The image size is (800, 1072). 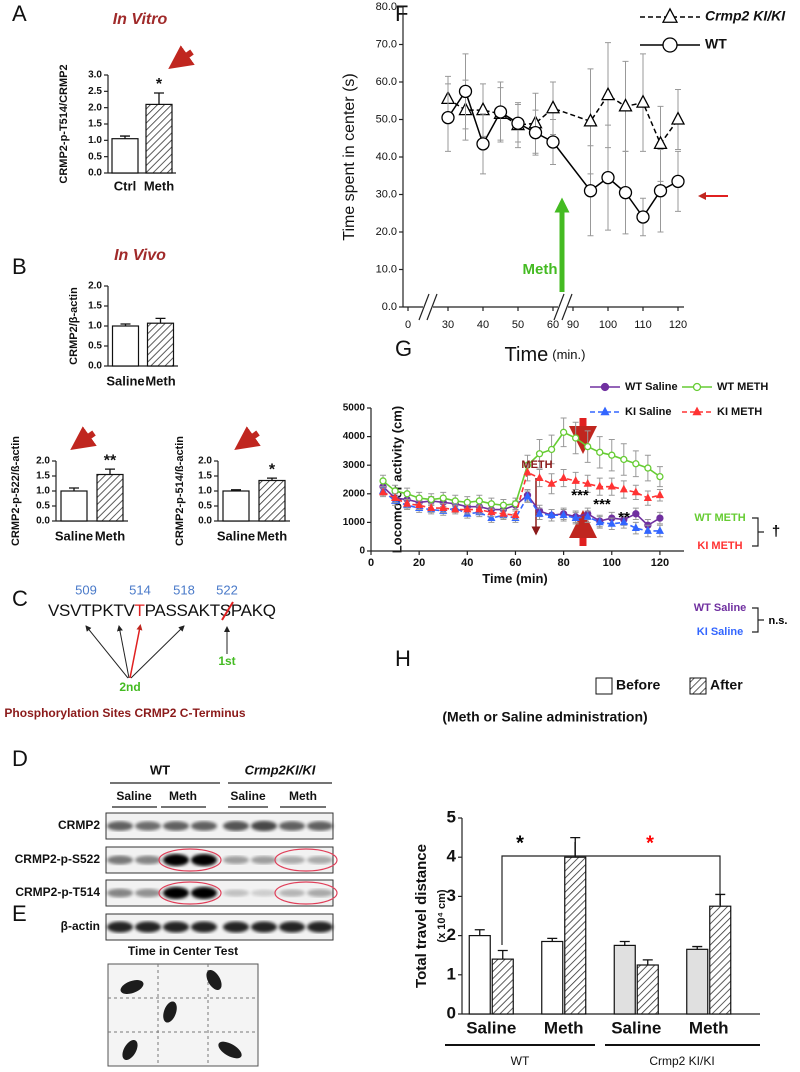 I want to click on chart-title: In Vivo, so click(x=140, y=255).